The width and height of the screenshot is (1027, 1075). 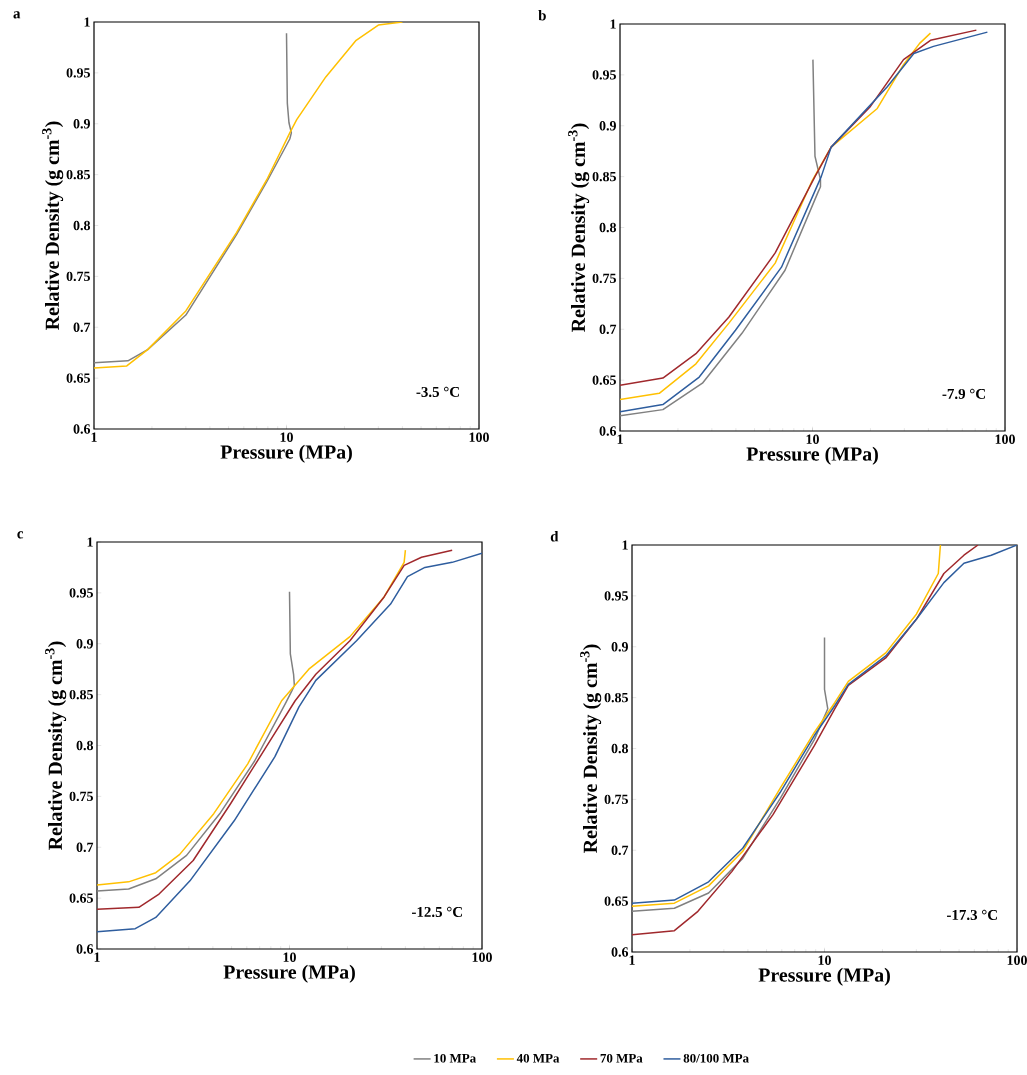 What do you see at coordinates (716, 1058) in the screenshot?
I see `legend-label: 80/100 MPa` at bounding box center [716, 1058].